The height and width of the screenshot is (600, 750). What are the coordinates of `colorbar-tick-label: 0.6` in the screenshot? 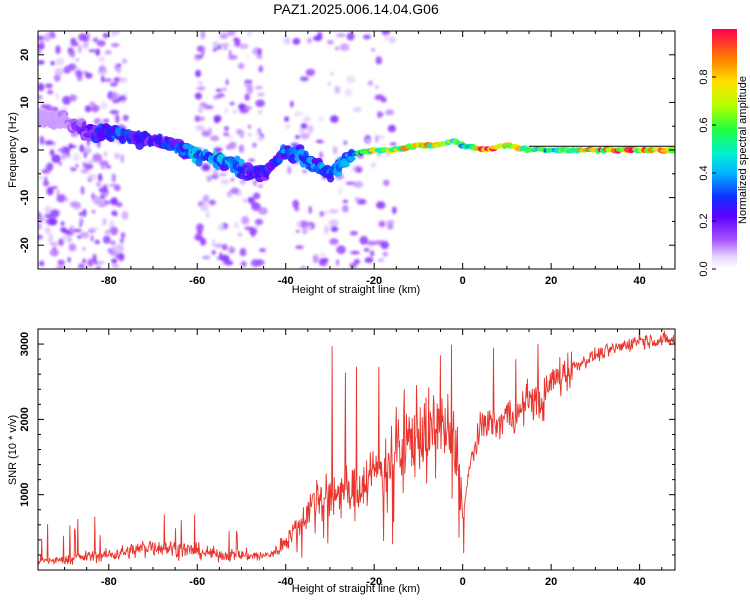 It's located at (704, 124).